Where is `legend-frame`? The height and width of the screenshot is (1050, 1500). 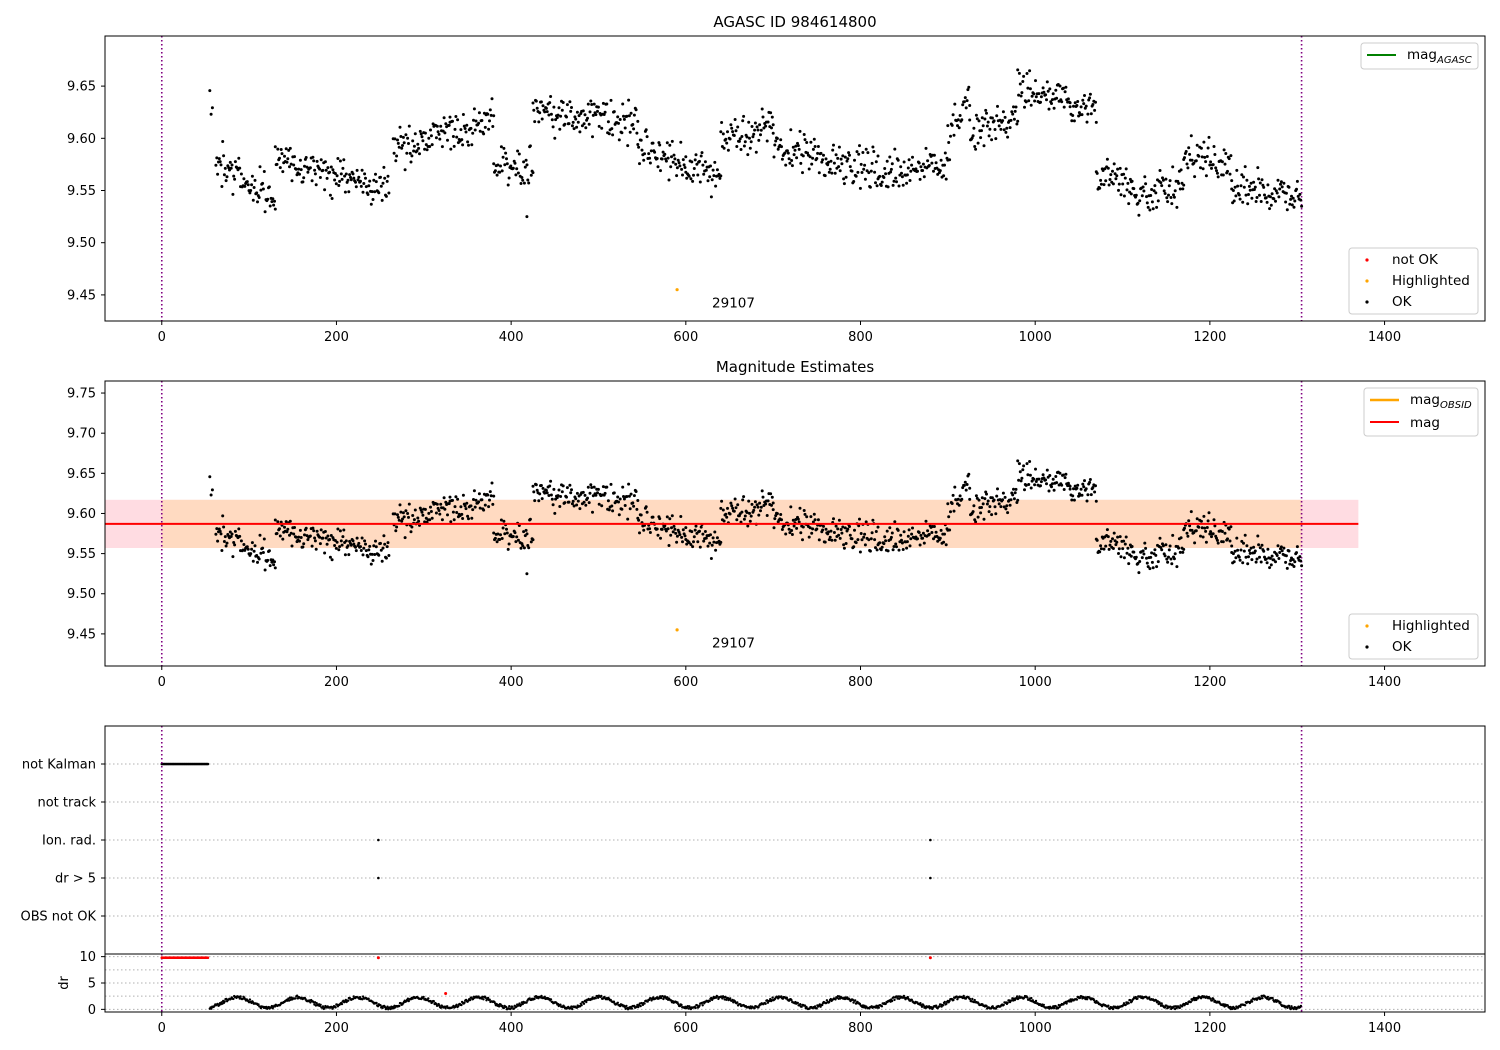
legend-frame is located at coordinates (1419, 56).